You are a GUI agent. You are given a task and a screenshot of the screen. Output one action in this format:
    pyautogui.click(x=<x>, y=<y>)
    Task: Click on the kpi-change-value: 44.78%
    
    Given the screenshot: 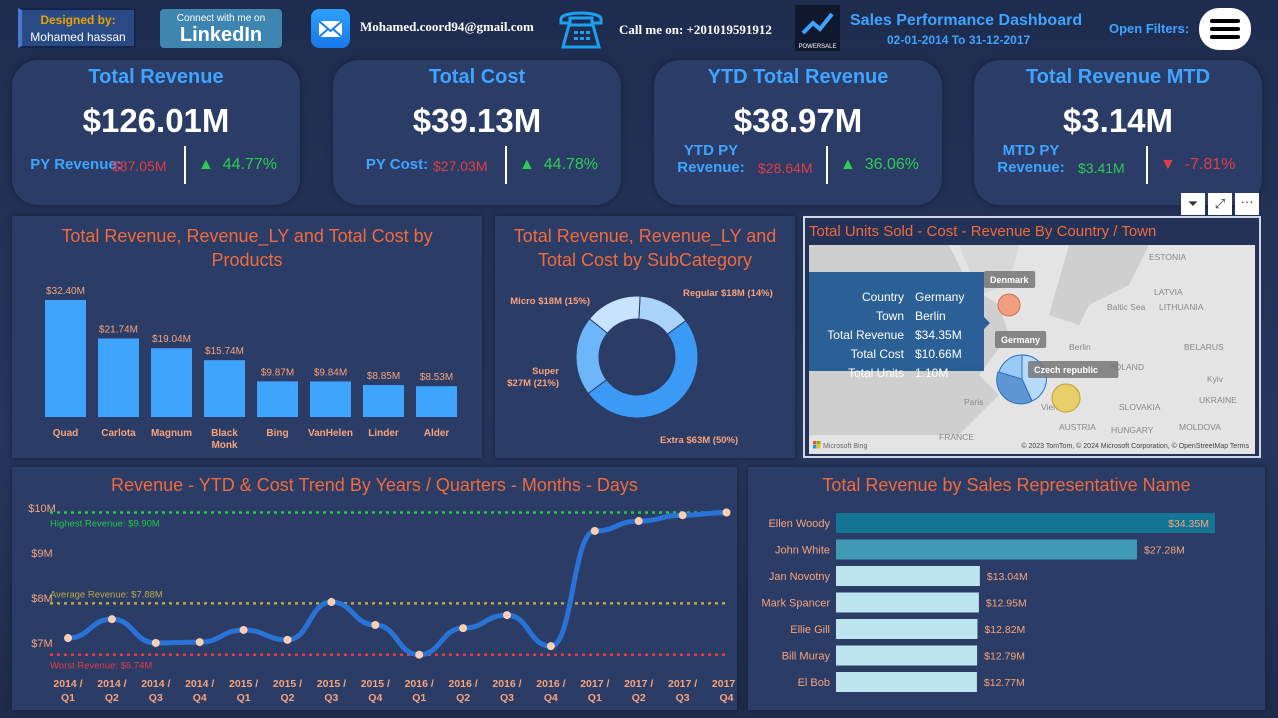 What is the action you would take?
    pyautogui.click(x=570, y=164)
    